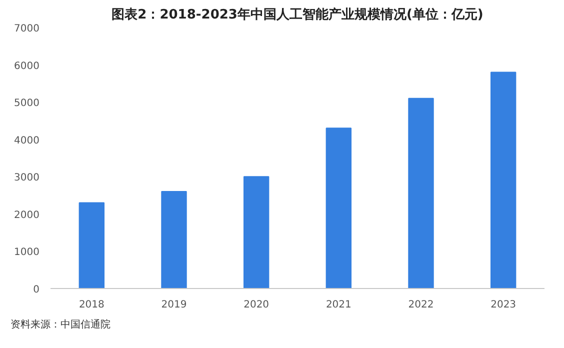 This screenshot has height=348, width=564. Describe the element at coordinates (27, 29) in the screenshot. I see `y-tick-label: 7000` at that location.